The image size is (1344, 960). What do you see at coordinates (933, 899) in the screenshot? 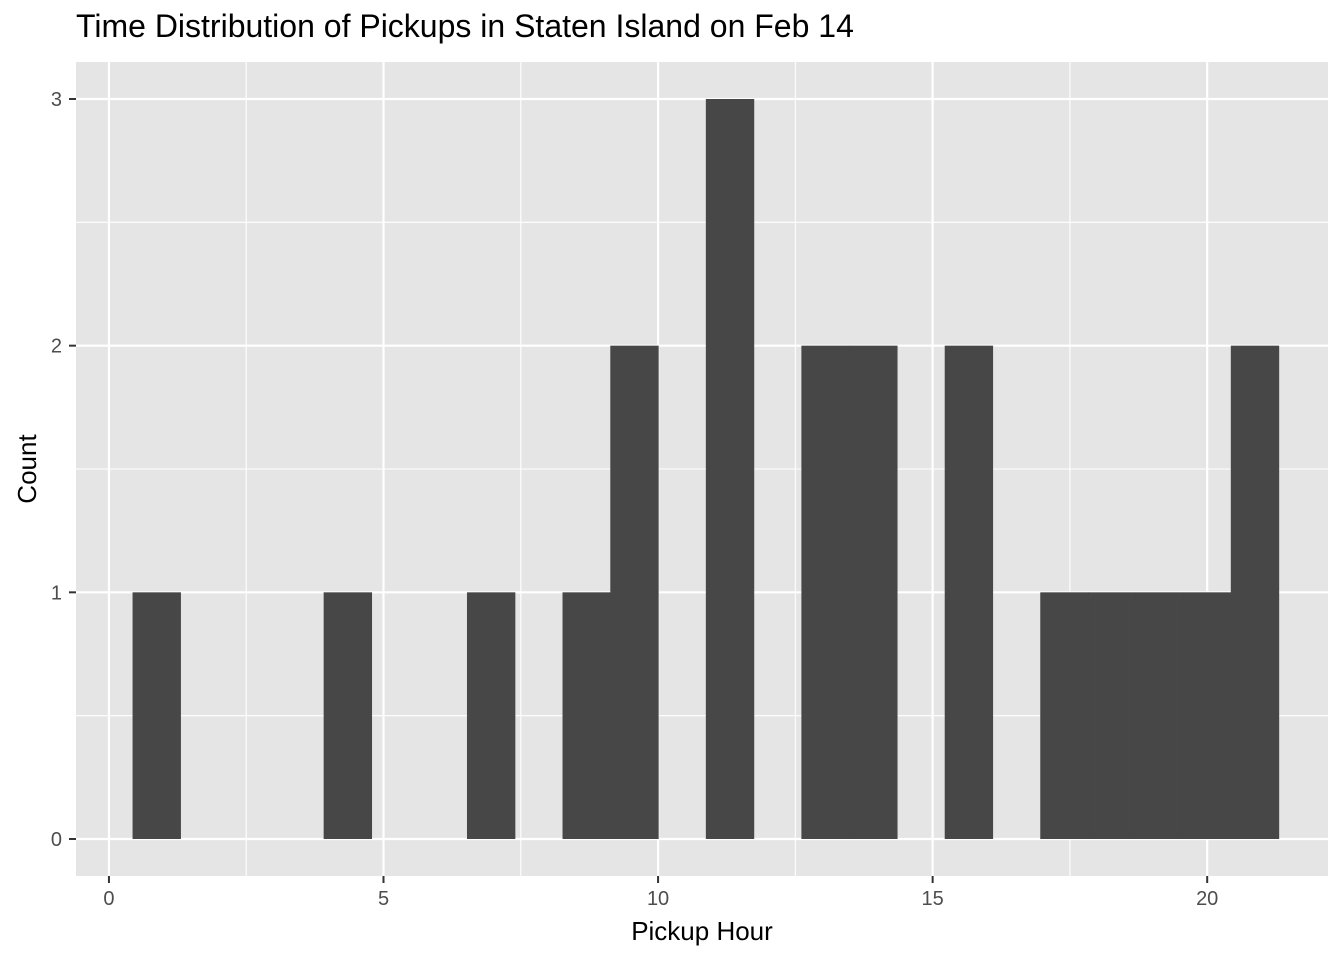
I see `x-tick-label: 15` at bounding box center [933, 899].